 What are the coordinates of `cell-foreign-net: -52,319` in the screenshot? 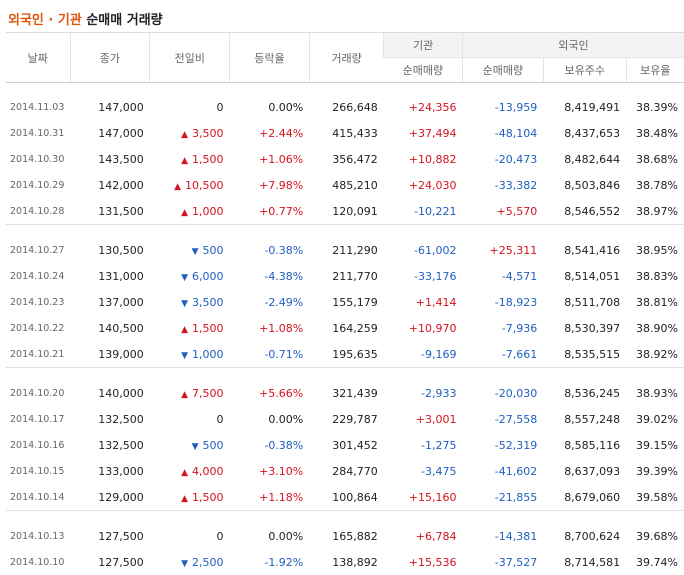 It's located at (502, 445).